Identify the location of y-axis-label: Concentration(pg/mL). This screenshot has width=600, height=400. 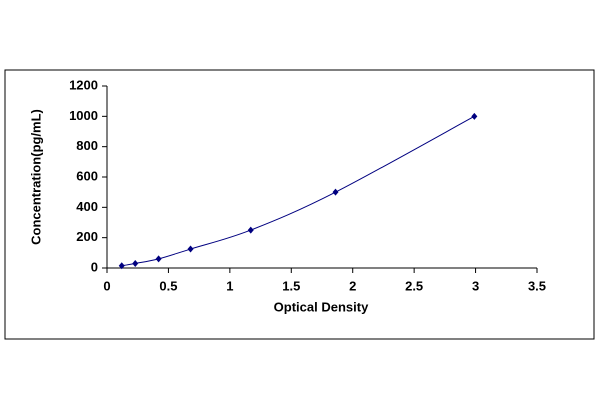
(35, 177).